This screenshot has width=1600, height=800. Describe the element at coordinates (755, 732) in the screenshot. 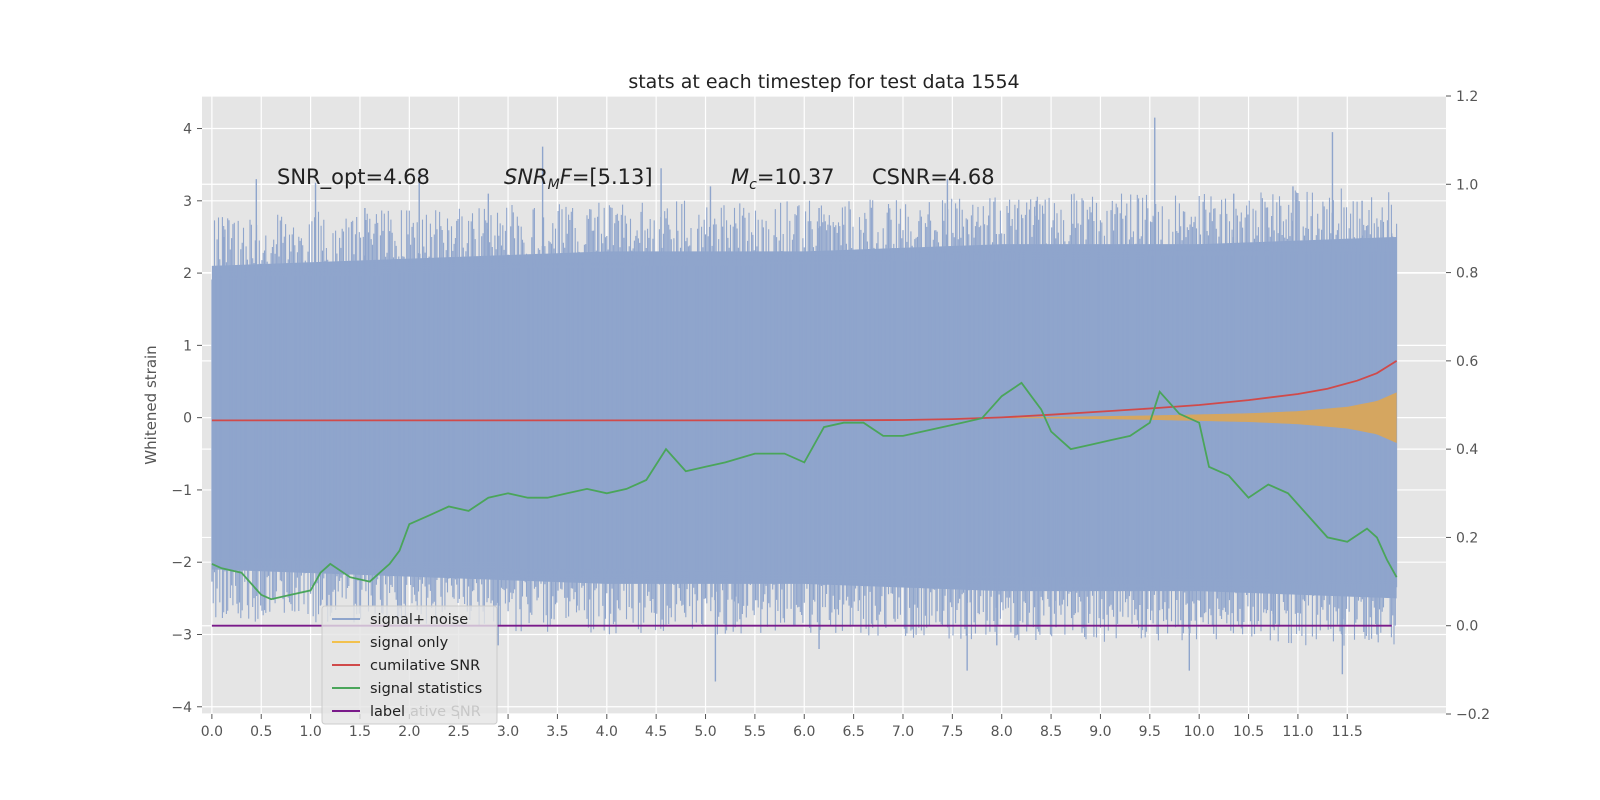

I see `x-tick-label: 5.5` at that location.